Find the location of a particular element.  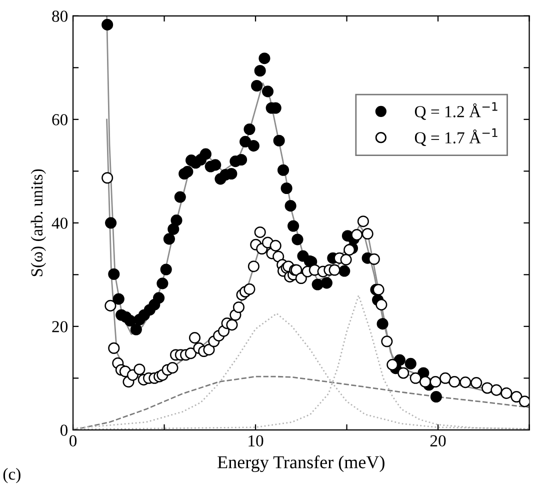

y-tick-label: 80 is located at coordinates (60, 16).